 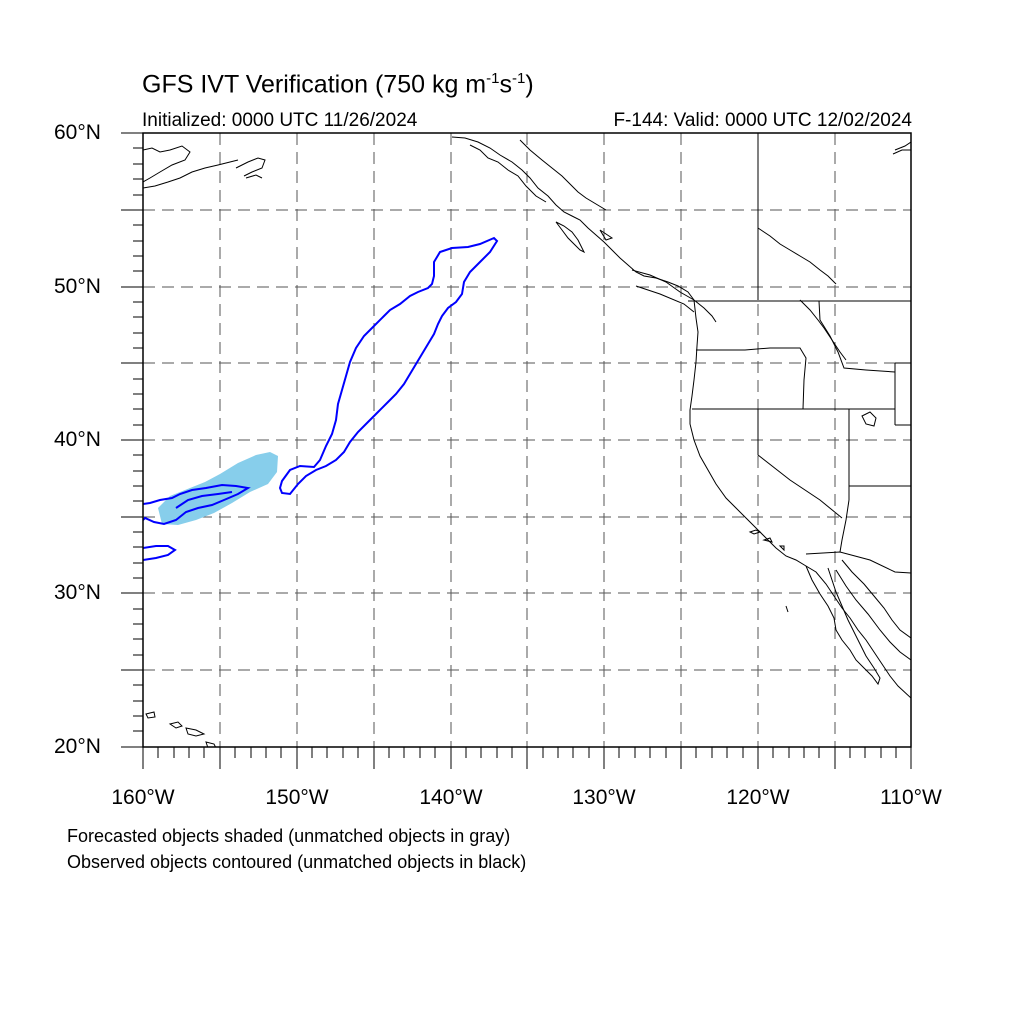 What do you see at coordinates (143, 797) in the screenshot?
I see `lon-label-160w: 160°W` at bounding box center [143, 797].